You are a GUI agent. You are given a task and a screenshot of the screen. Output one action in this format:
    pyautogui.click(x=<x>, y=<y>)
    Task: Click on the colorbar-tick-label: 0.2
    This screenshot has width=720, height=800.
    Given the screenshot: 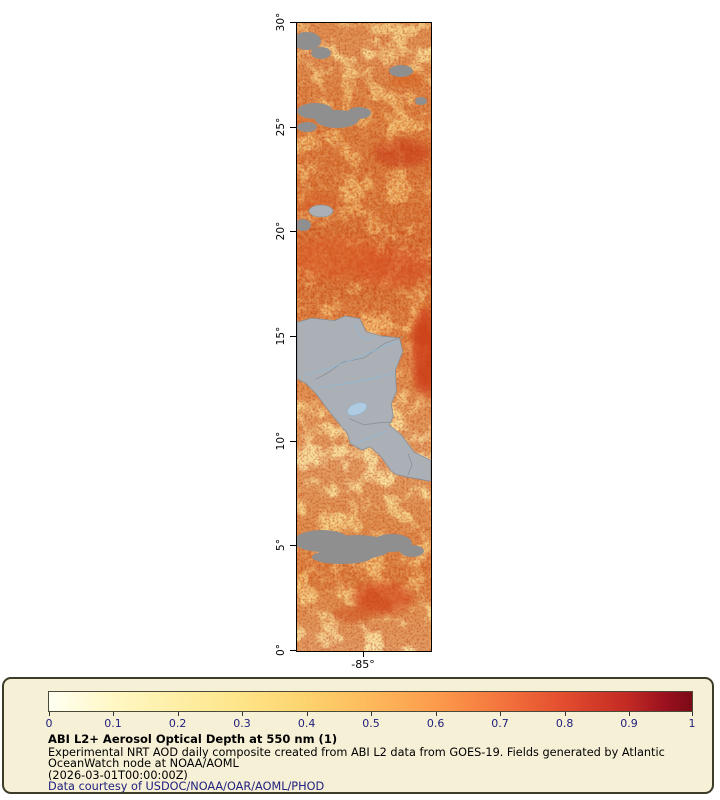 What is the action you would take?
    pyautogui.click(x=177, y=723)
    